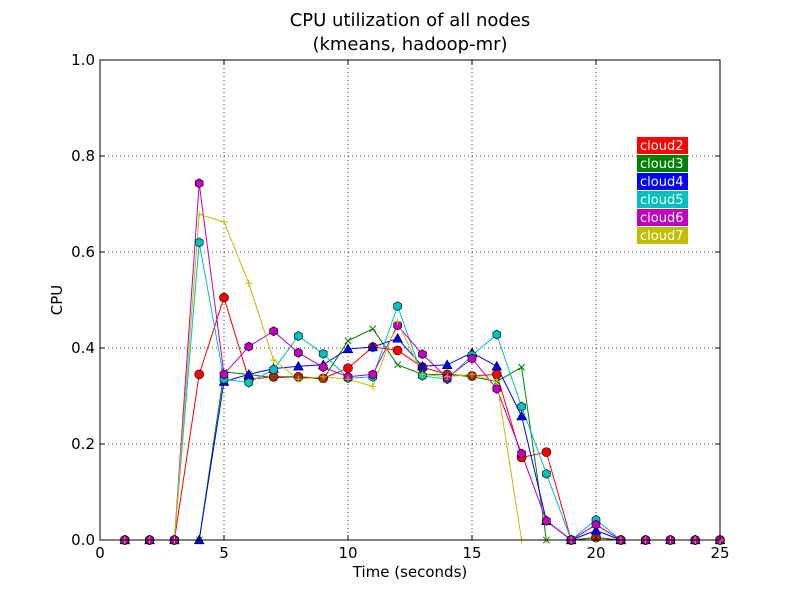 This screenshot has width=800, height=600. What do you see at coordinates (83, 540) in the screenshot?
I see `y-tick-label: 0.0` at bounding box center [83, 540].